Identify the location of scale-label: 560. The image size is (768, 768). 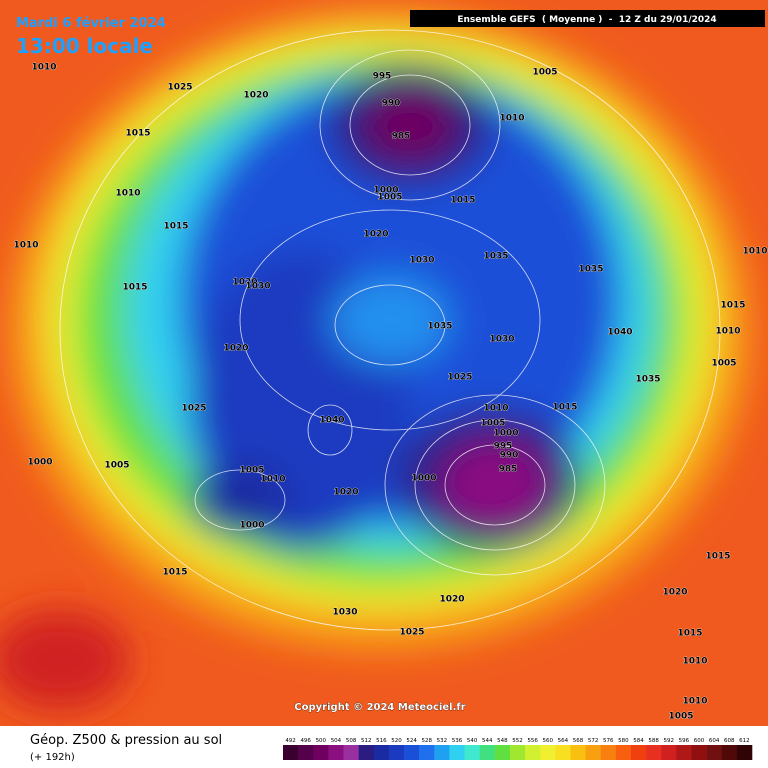
(548, 741).